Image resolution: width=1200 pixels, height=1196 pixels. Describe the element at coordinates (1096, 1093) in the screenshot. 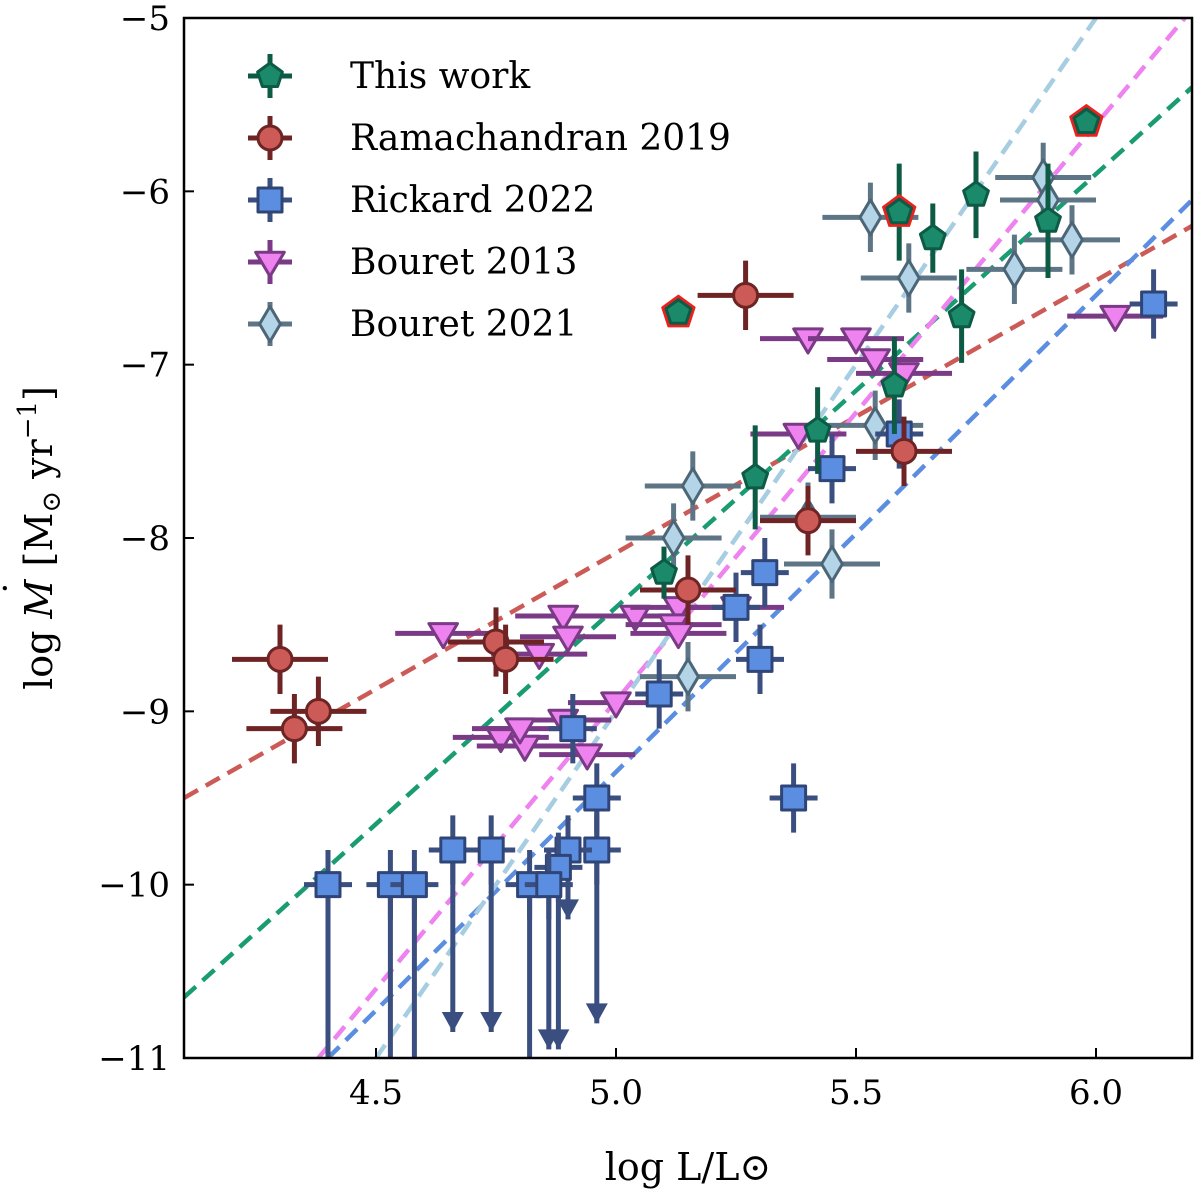

I see `x-tick-label: 6.0` at that location.